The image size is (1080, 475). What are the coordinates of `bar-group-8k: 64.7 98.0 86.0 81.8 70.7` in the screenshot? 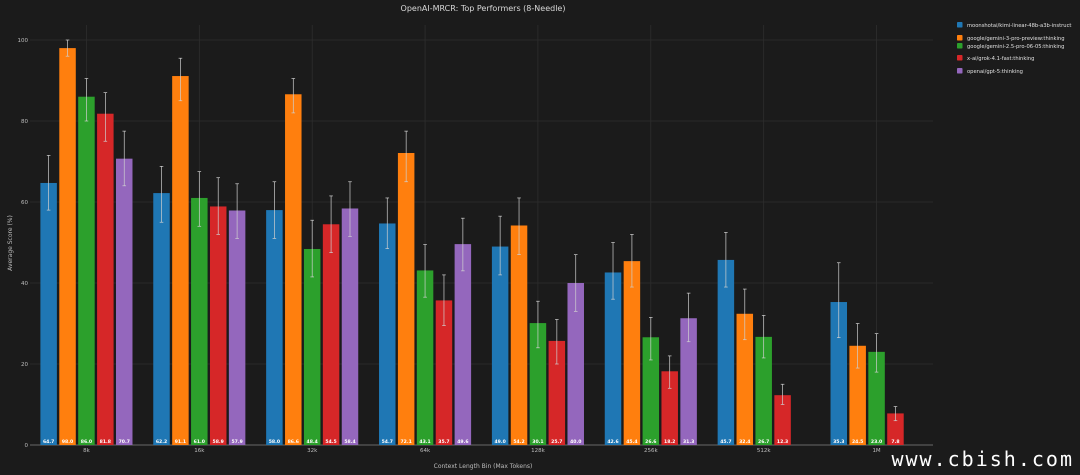 It's located at (86, 242).